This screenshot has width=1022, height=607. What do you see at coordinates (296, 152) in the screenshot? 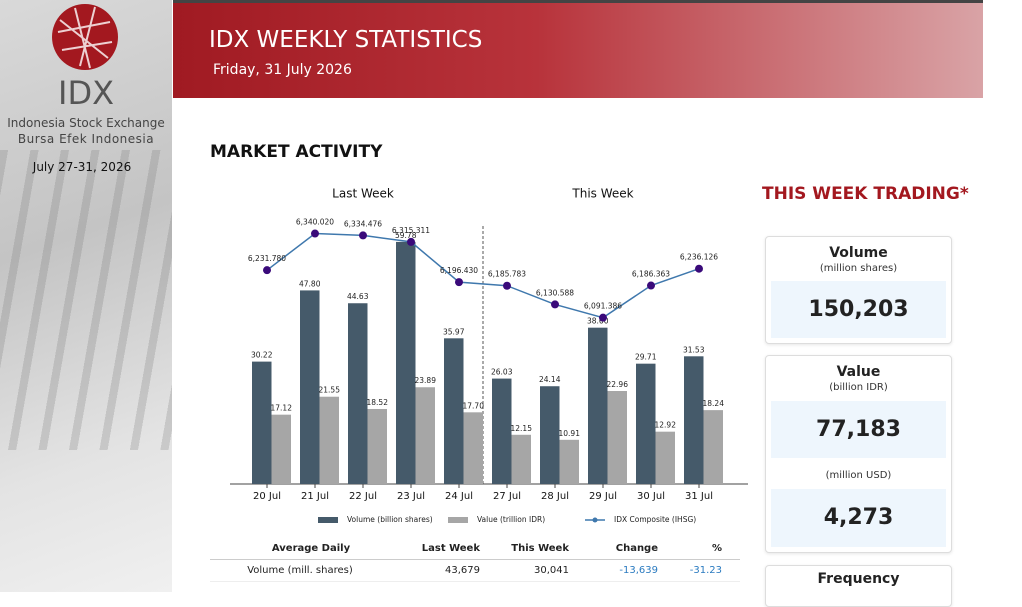
I see `section-title: MARKET ACTIVITY` at bounding box center [296, 152].